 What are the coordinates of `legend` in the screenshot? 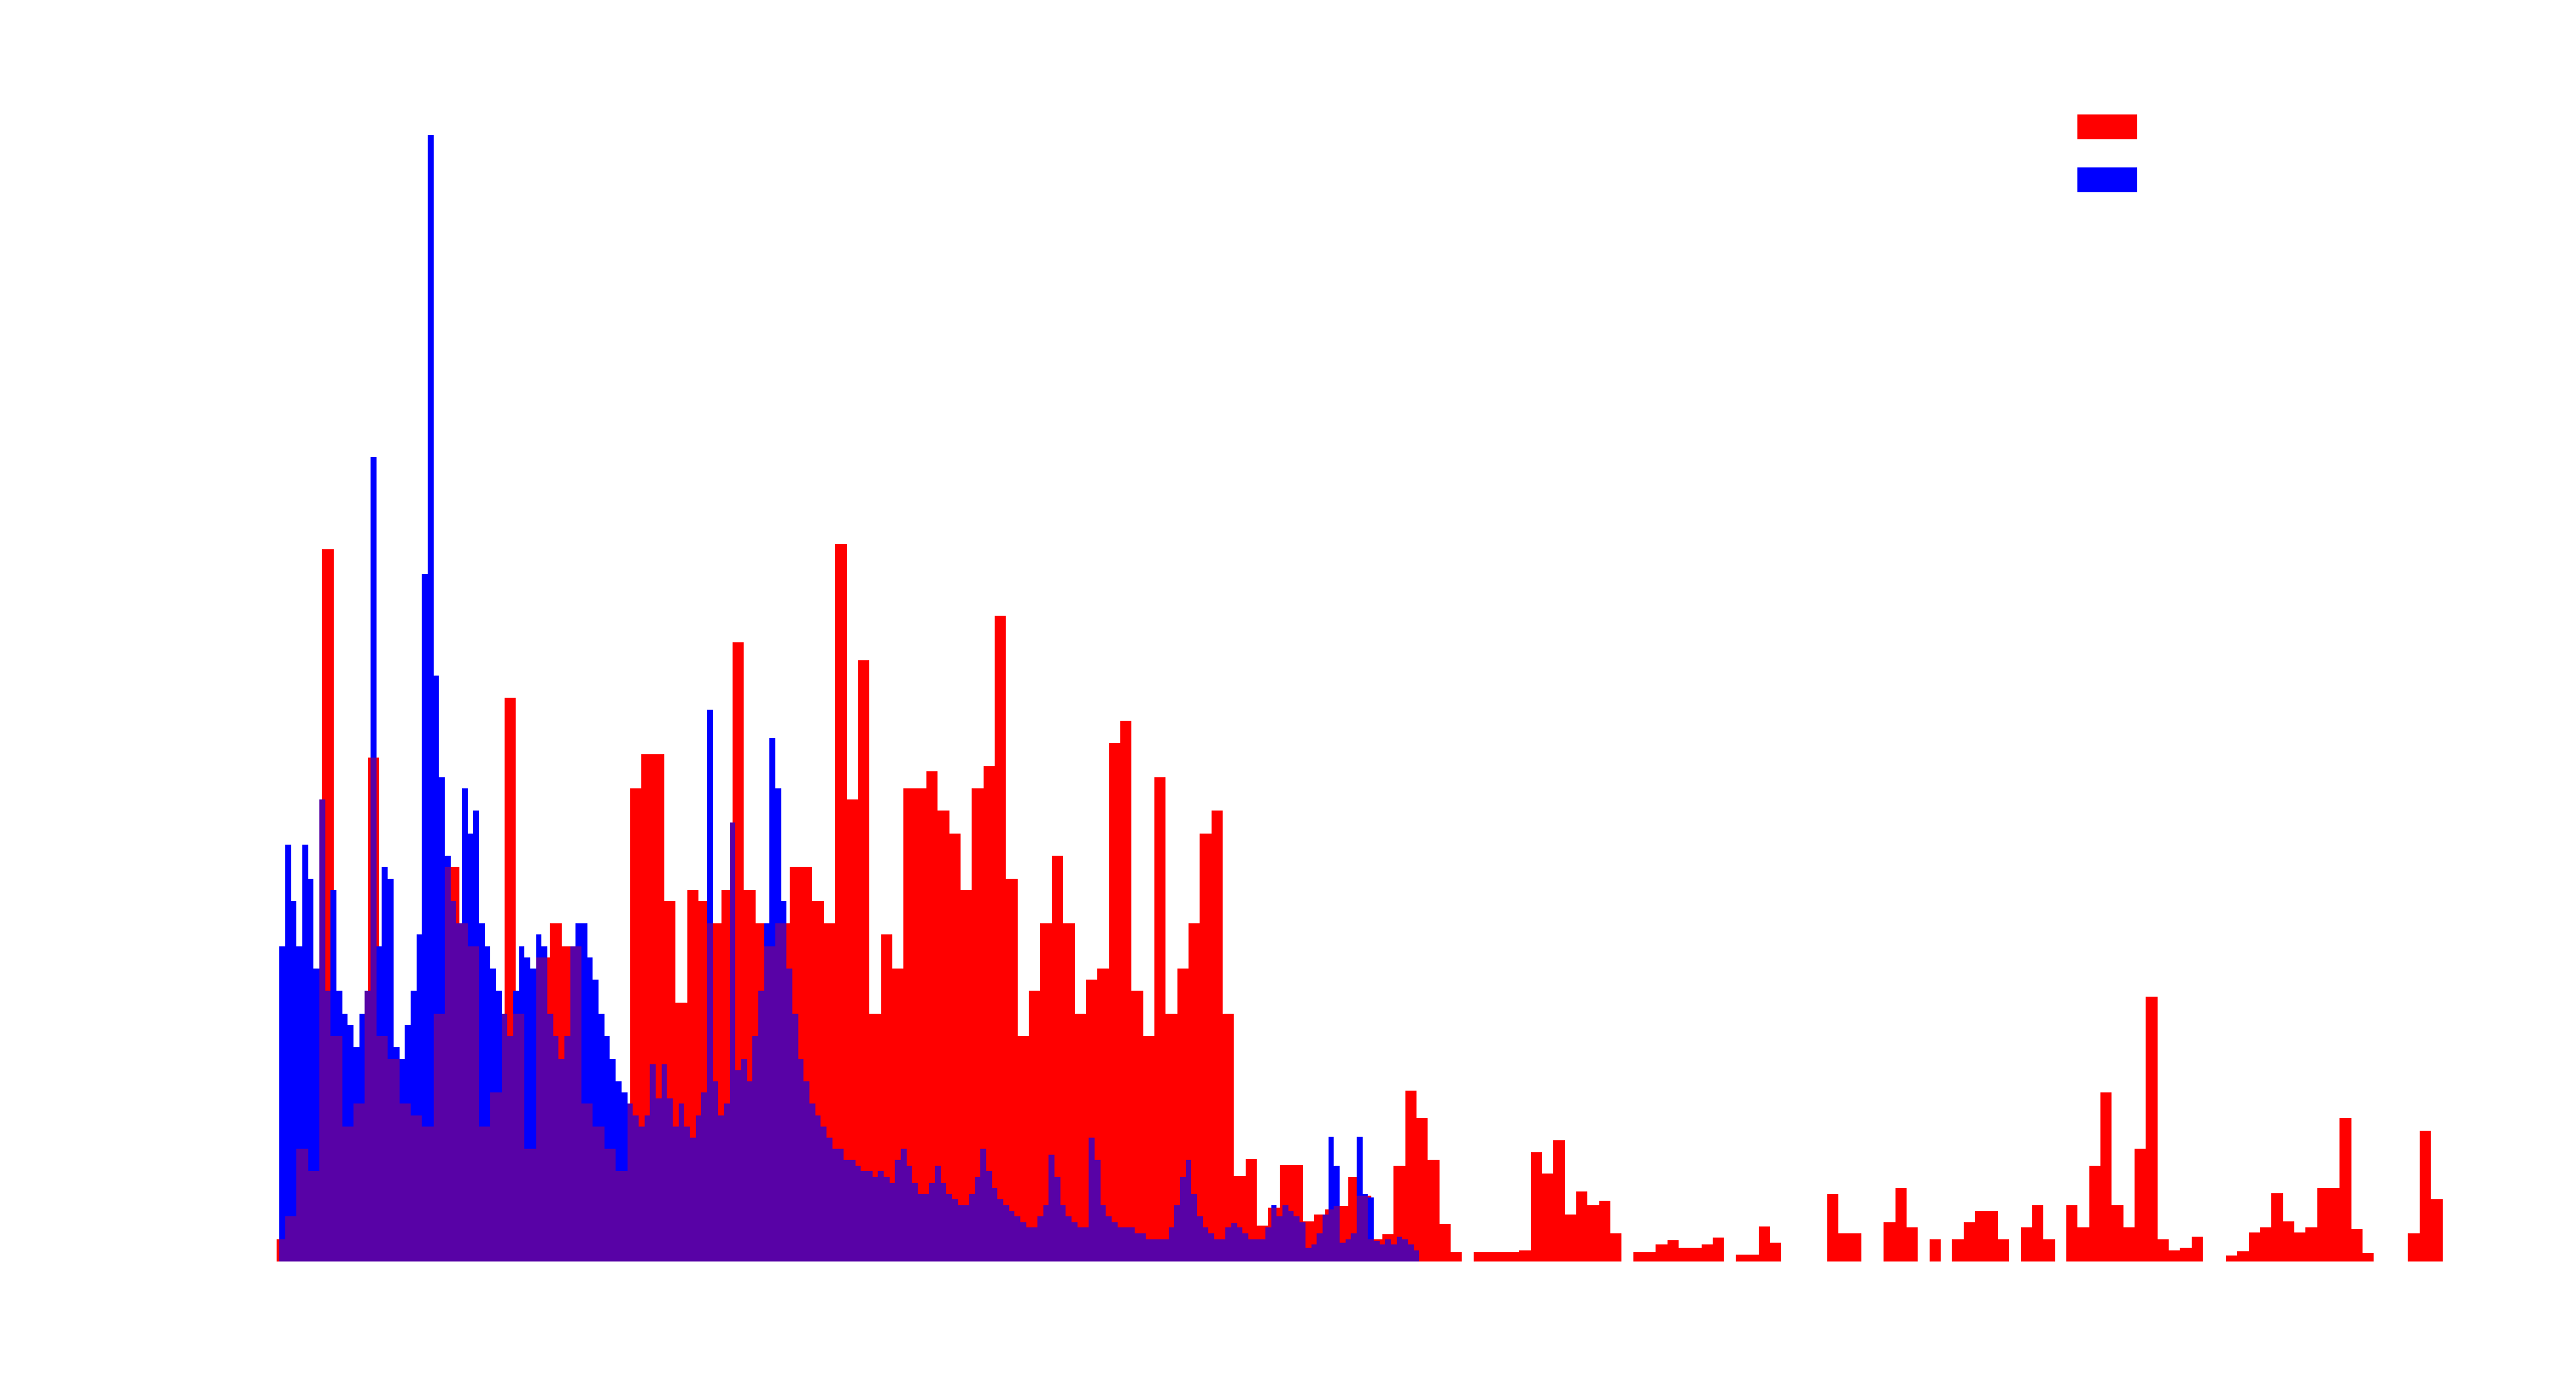 It's located at (2107, 154).